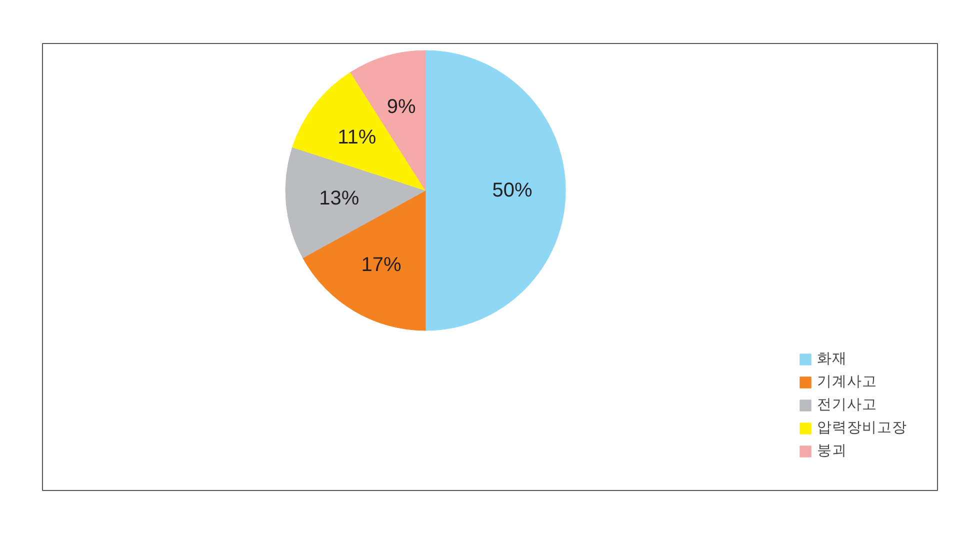 The height and width of the screenshot is (533, 980). I want to click on data-label: 50%, so click(512, 191).